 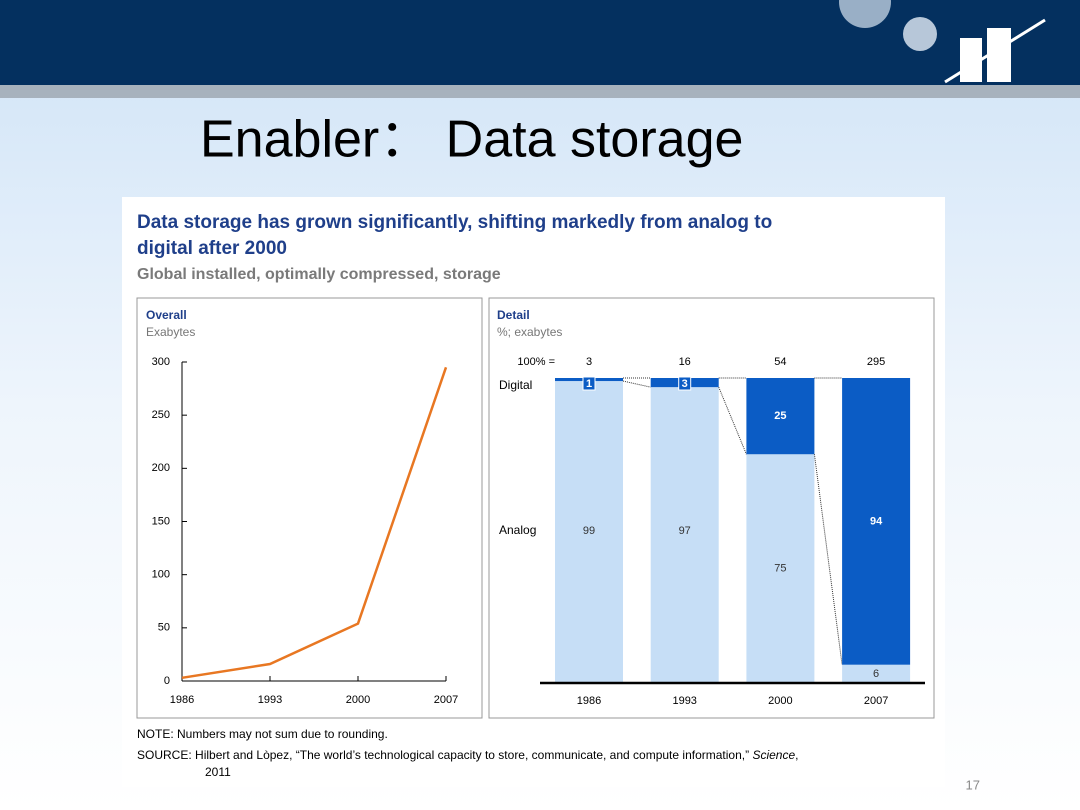 I want to click on y-tick-label: 100, so click(x=161, y=575).